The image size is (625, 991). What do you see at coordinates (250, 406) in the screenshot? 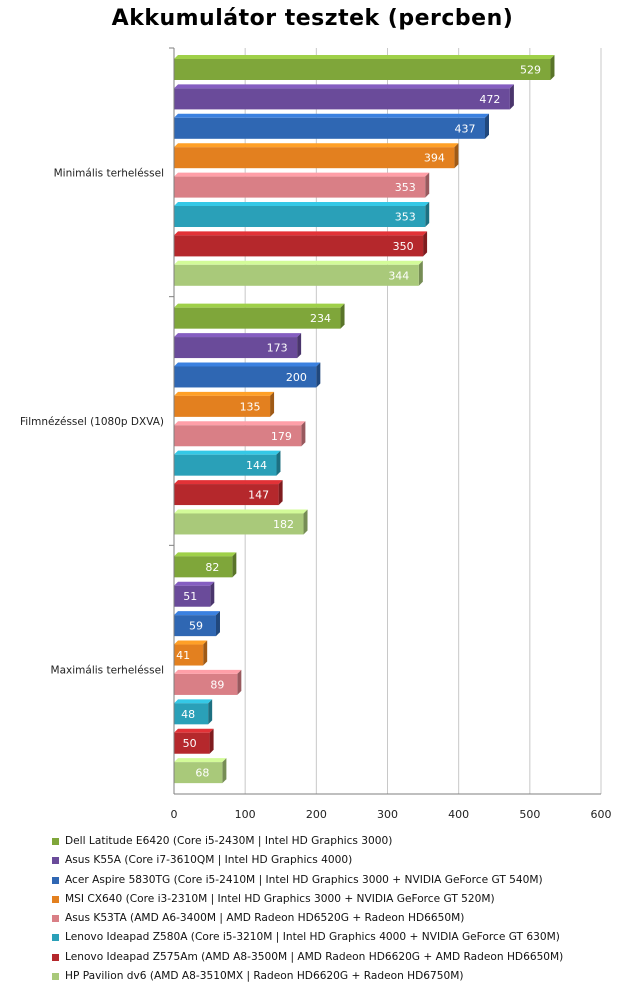
I see `data-label: 135` at bounding box center [250, 406].